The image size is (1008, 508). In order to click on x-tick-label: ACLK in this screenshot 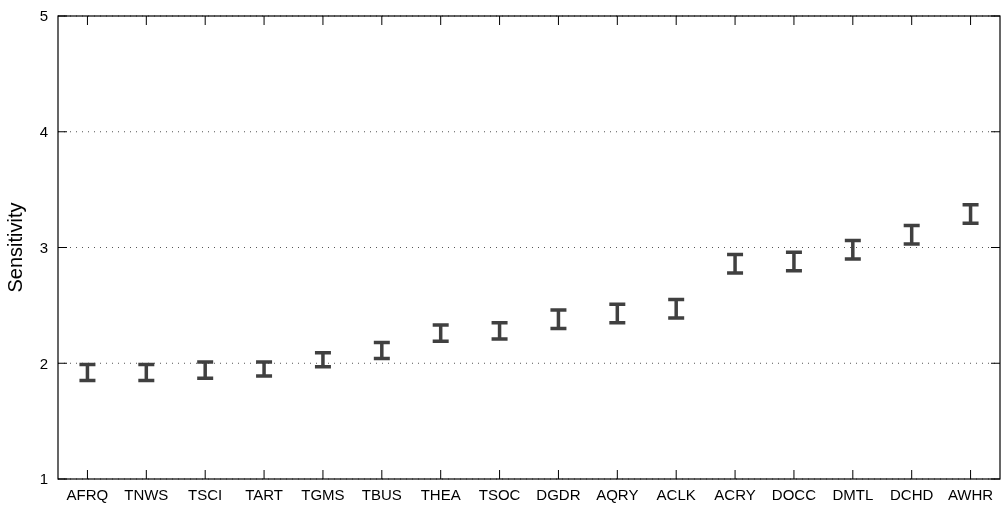, I will do `click(676, 494)`.